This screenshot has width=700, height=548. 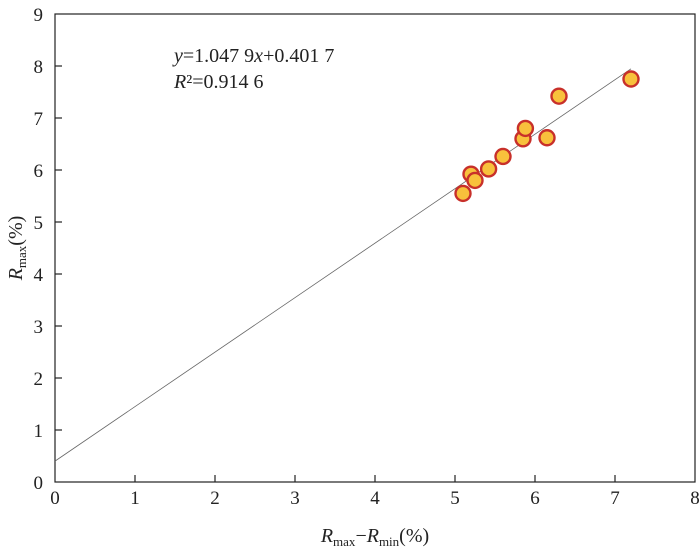 I want to click on equation-text: y=1.047 9x+0.401 7, so click(x=253, y=56).